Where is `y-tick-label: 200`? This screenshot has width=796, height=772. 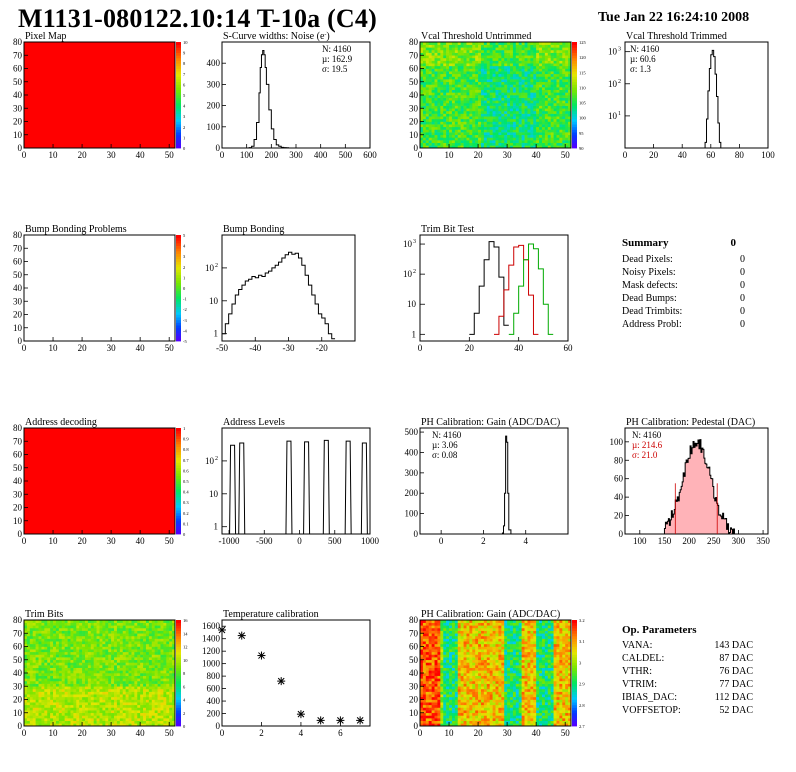
y-tick-label: 200 is located at coordinates (412, 493).